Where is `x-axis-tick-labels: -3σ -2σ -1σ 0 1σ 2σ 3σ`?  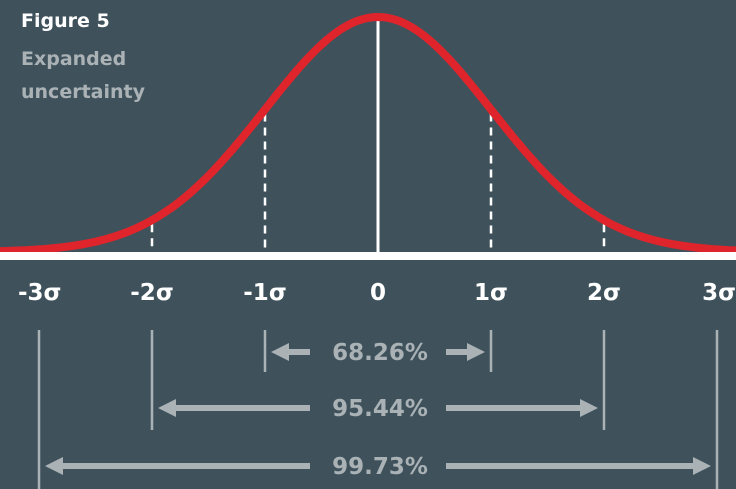
x-axis-tick-labels: -3σ -2σ -1σ 0 1σ 2σ 3σ is located at coordinates (377, 293).